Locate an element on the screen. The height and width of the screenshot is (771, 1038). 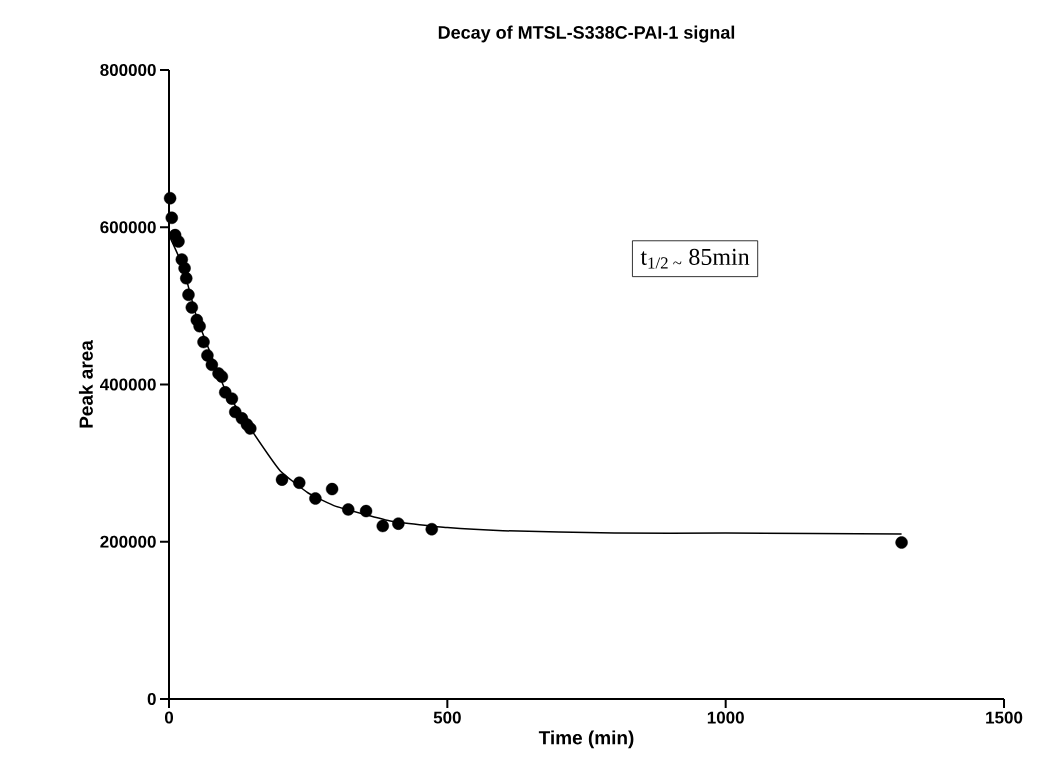
y-tick-label: 800000 is located at coordinates (128, 70).